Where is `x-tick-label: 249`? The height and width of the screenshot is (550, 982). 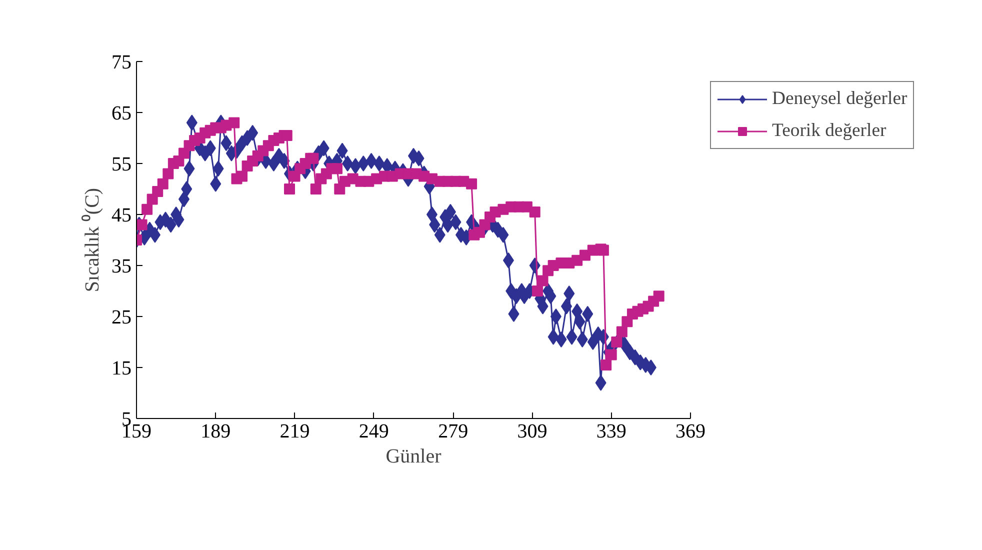 x-tick-label: 249 is located at coordinates (373, 431).